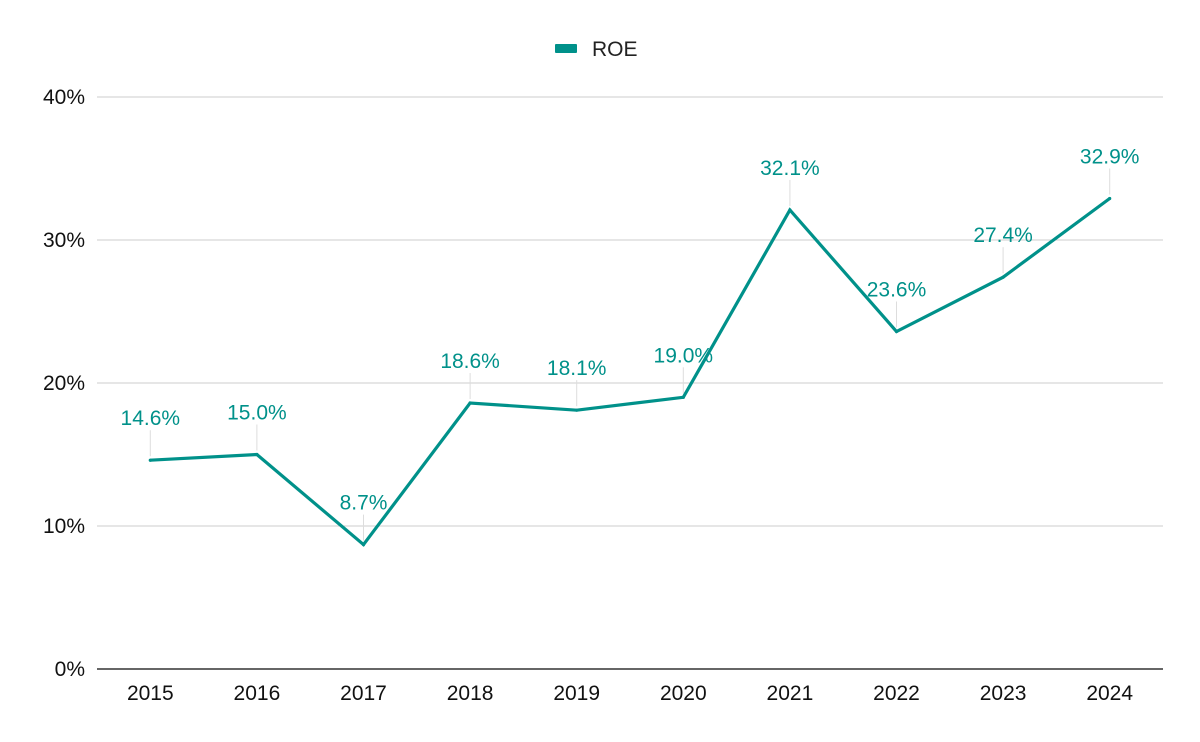 This screenshot has height=742, width=1200. I want to click on x-tick-label: 2020, so click(683, 693).